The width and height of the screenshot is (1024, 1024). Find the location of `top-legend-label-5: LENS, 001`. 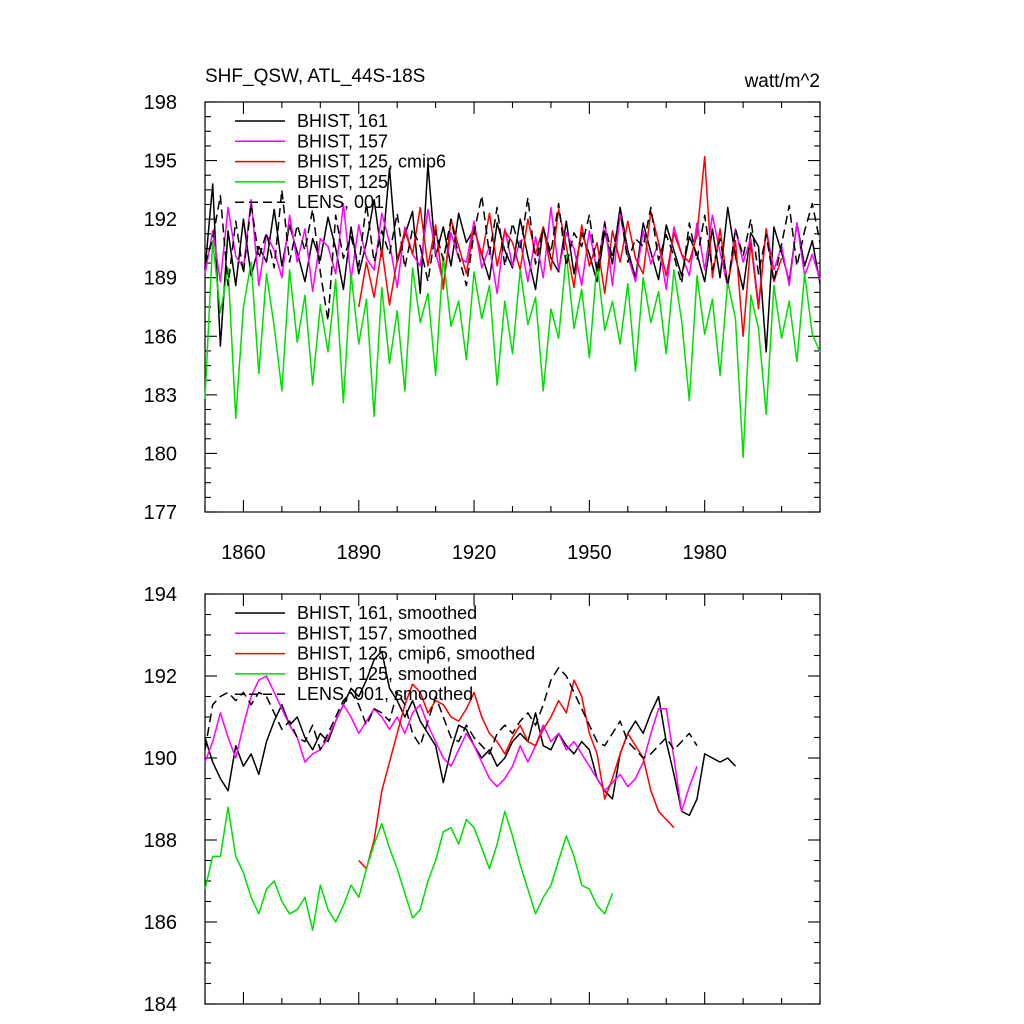

top-legend-label-5: LENS, 001 is located at coordinates (340, 202).